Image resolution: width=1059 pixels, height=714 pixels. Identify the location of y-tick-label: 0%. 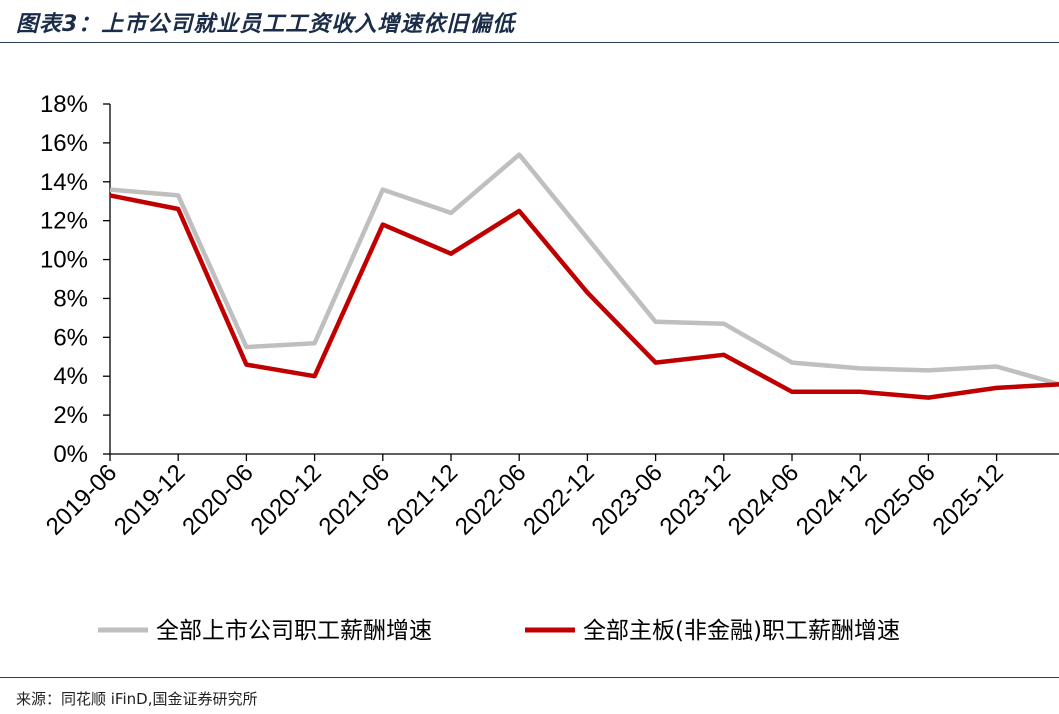
(70, 454).